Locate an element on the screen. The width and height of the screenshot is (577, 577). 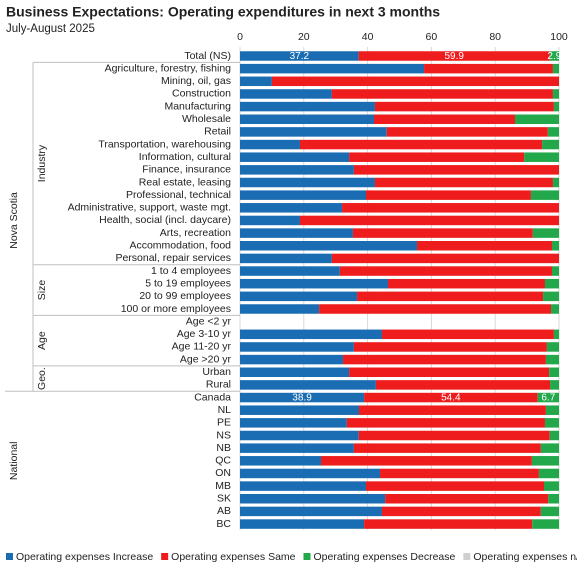
y-tick-label: PE is located at coordinates (224, 423).